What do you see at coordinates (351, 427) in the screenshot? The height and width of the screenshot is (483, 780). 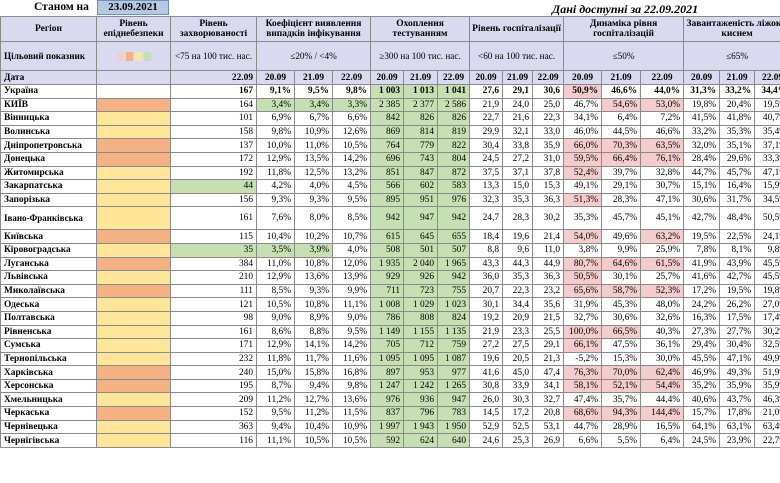 I see `detection-value: 10,9%` at bounding box center [351, 427].